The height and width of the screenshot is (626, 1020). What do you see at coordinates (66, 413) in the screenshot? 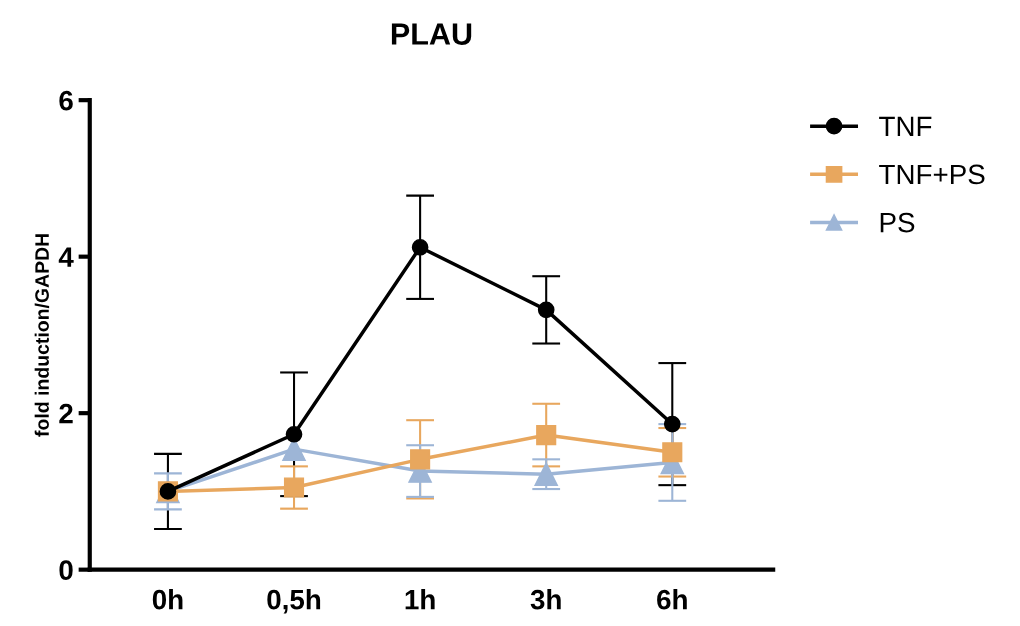
I see `y-tick-label: 2` at bounding box center [66, 413].